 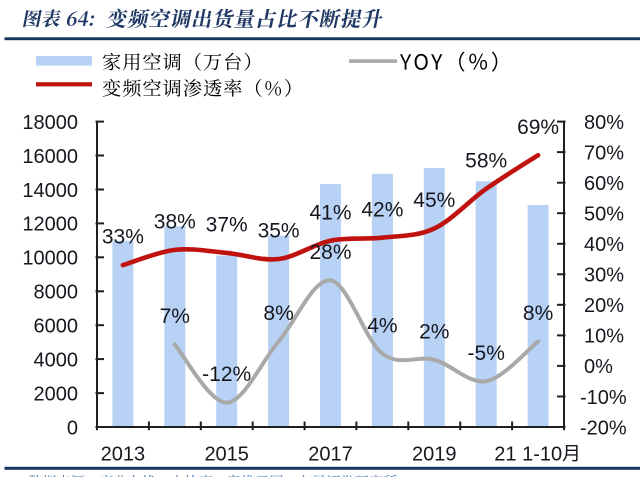 What do you see at coordinates (50, 259) in the screenshot?
I see `svg-text: 10000` at bounding box center [50, 259].